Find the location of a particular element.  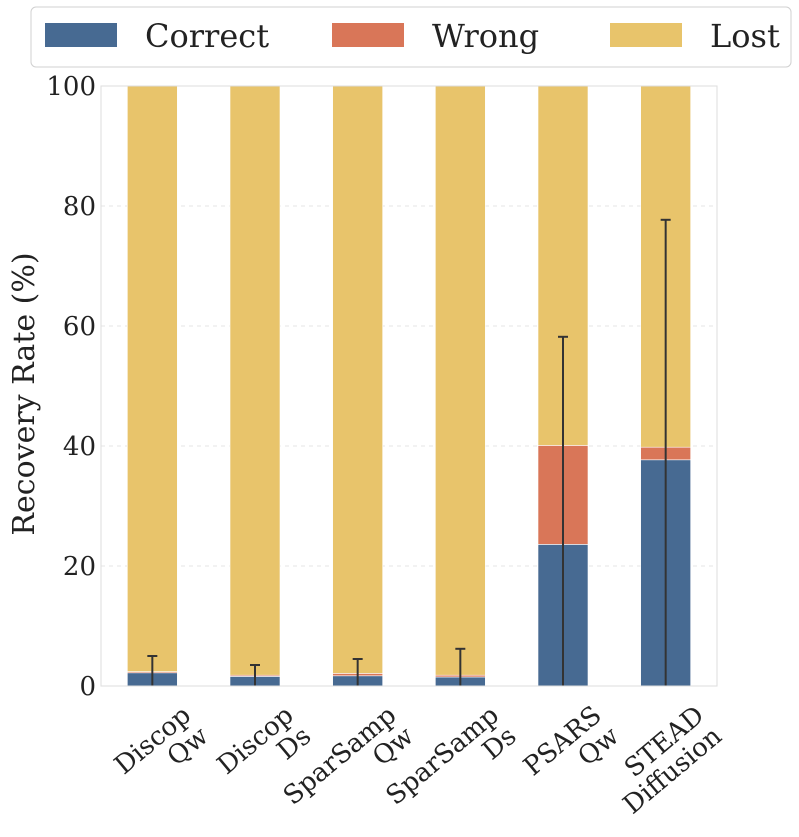

legend-label: Lost is located at coordinates (745, 36).